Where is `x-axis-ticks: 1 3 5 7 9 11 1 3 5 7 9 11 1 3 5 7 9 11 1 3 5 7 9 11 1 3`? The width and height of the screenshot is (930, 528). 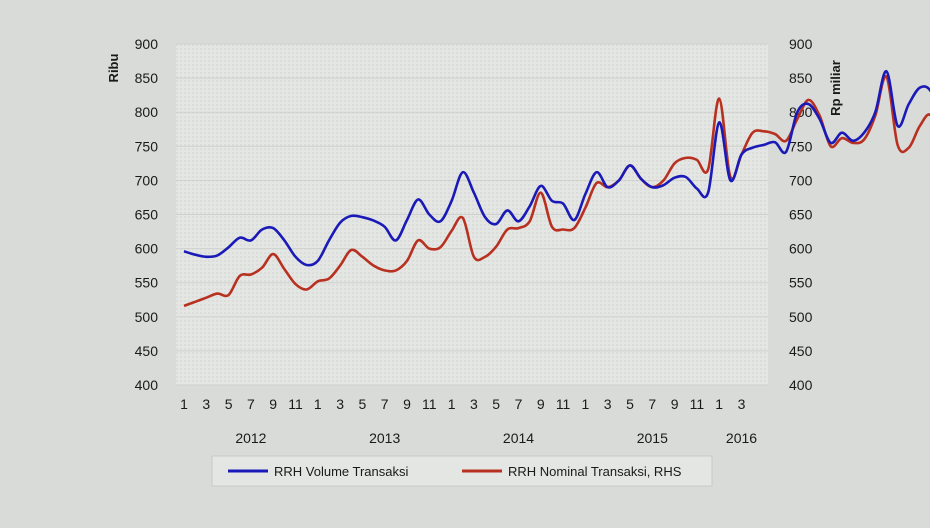 x-axis-ticks: 1 3 5 7 9 11 1 3 5 7 9 11 1 3 5 7 9 11 1 3 5 7 9 11 1 3 is located at coordinates (463, 404).